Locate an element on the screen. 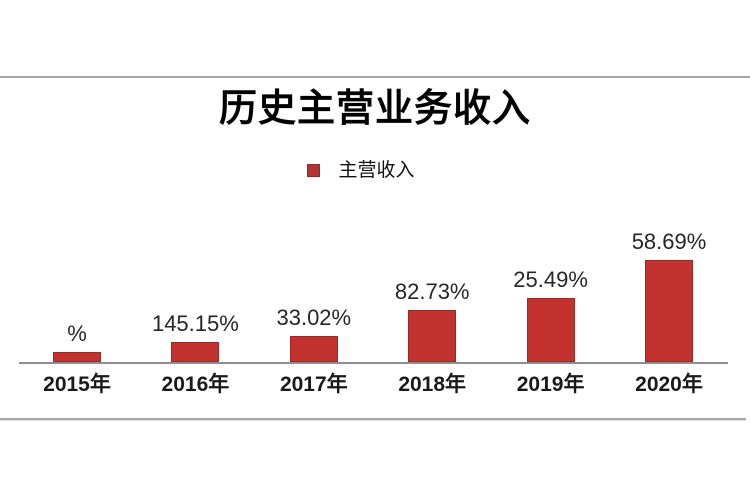  legend-label: 主营收入 is located at coordinates (376, 170).